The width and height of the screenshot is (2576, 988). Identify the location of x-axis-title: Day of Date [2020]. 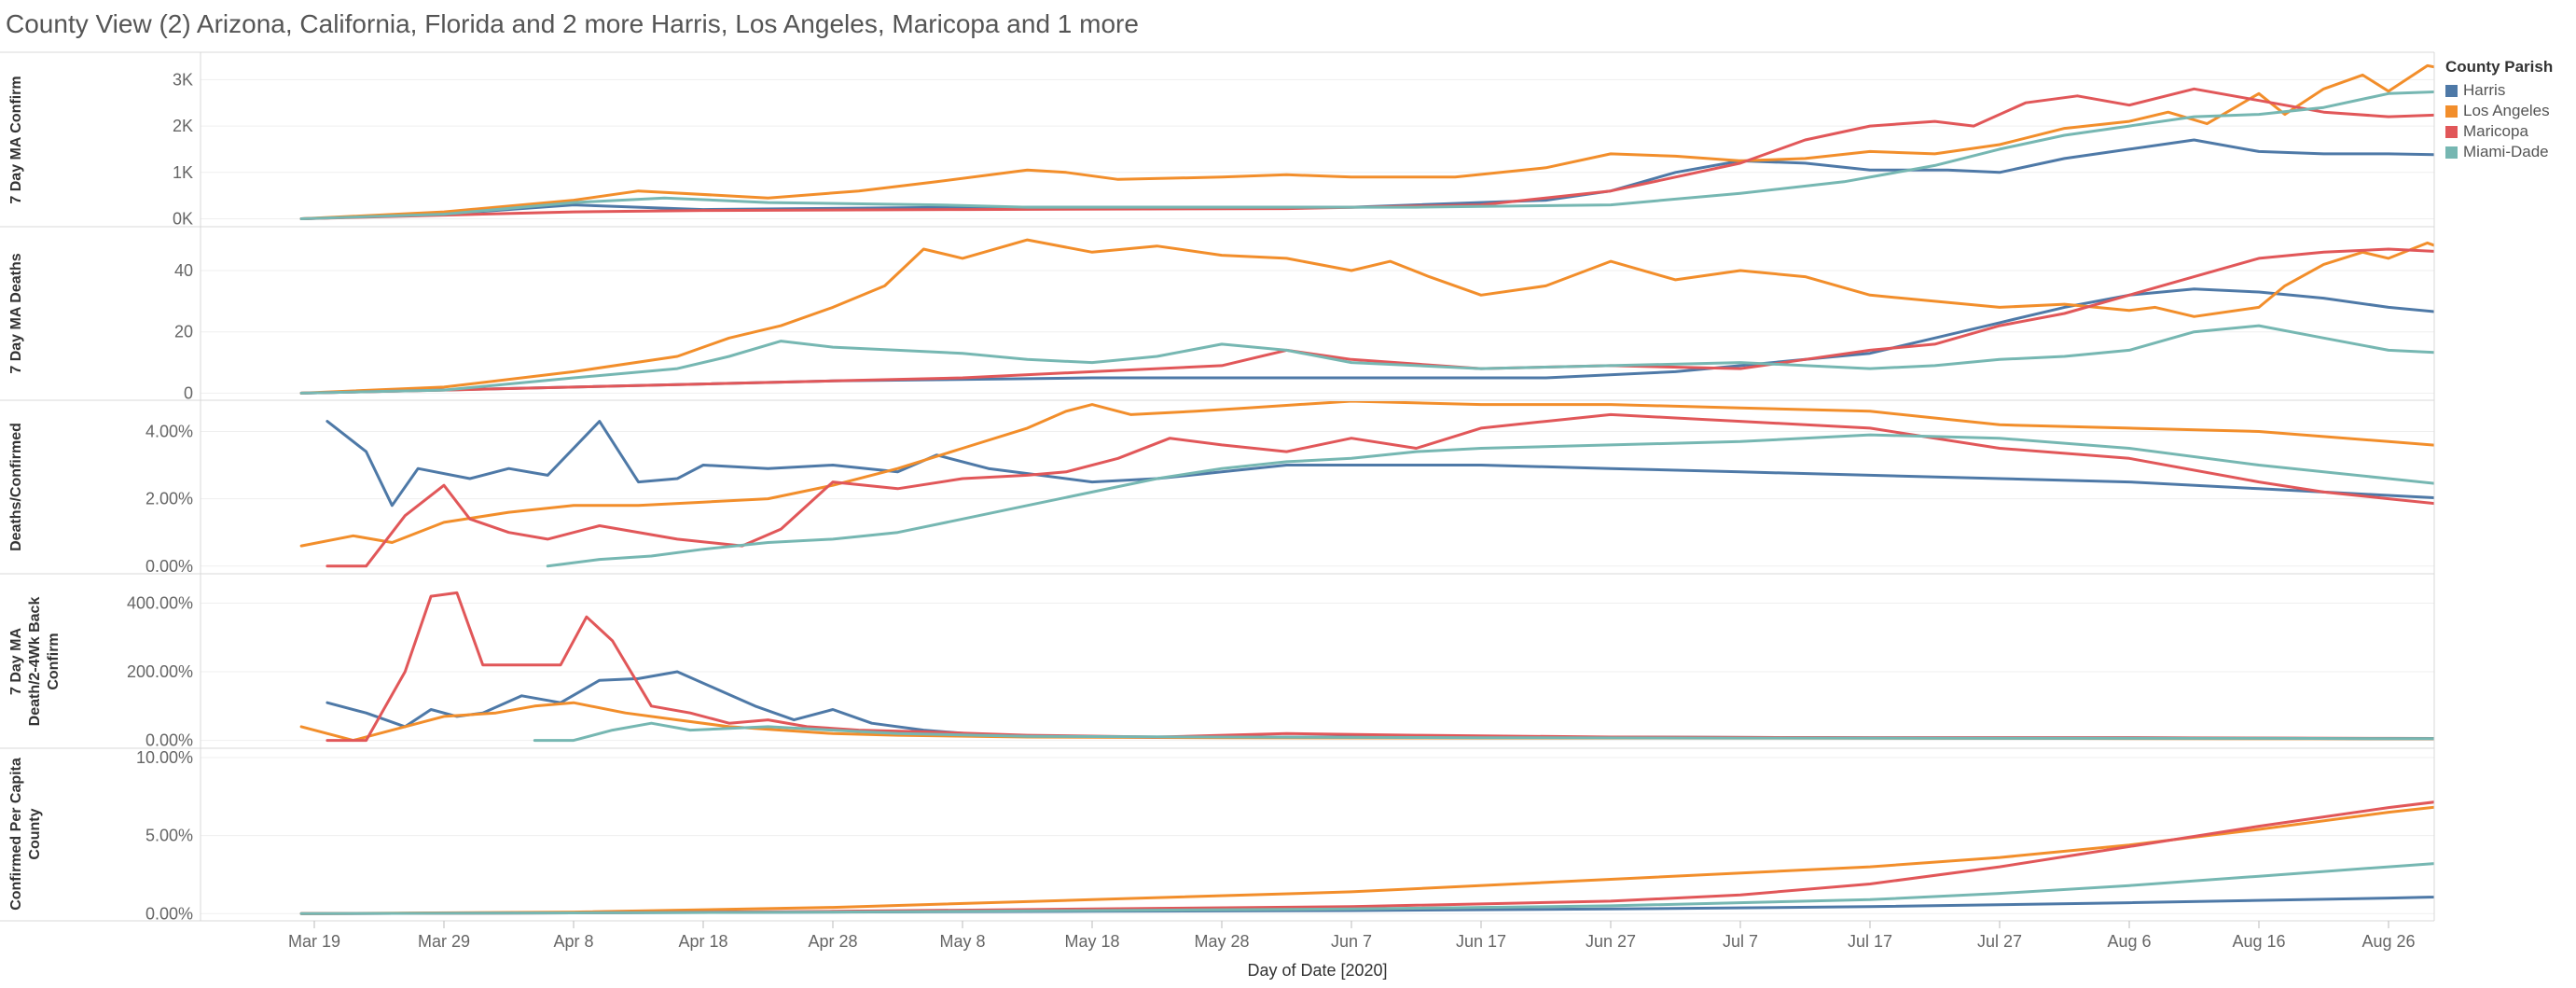
(1317, 971).